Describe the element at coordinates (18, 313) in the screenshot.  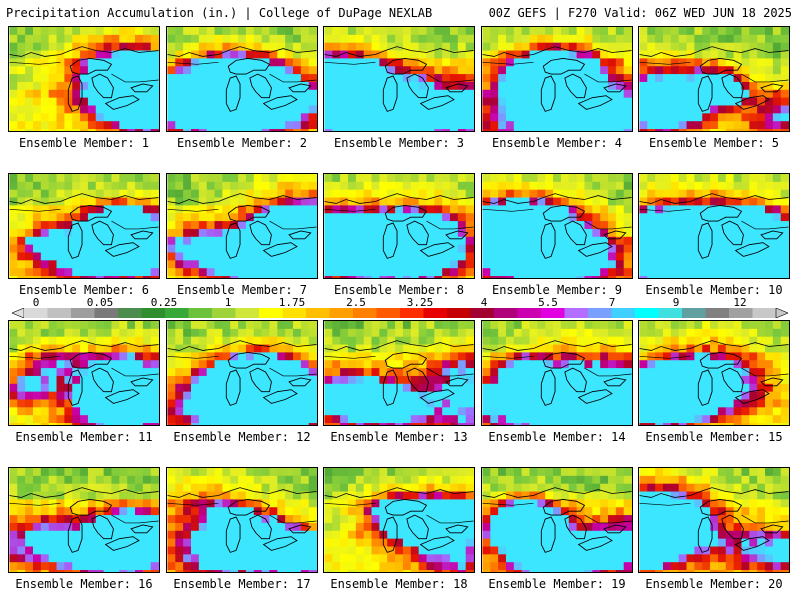
I see `colorbar-min-arrow` at that location.